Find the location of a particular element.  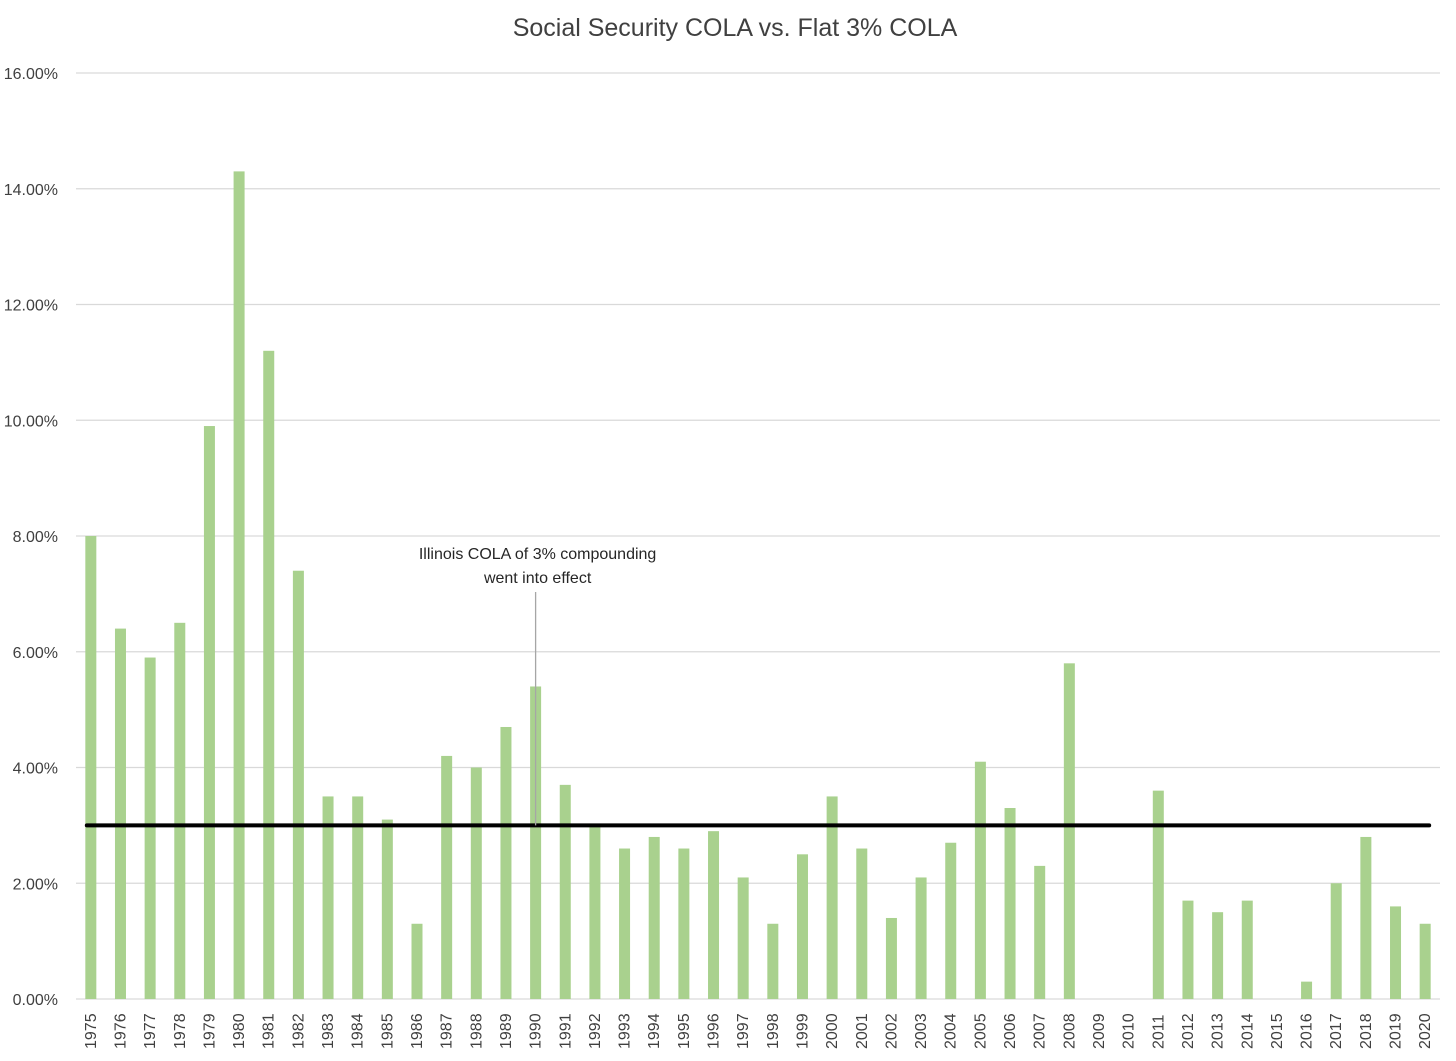

x-tick-label: 2001 is located at coordinates (862, 1031).